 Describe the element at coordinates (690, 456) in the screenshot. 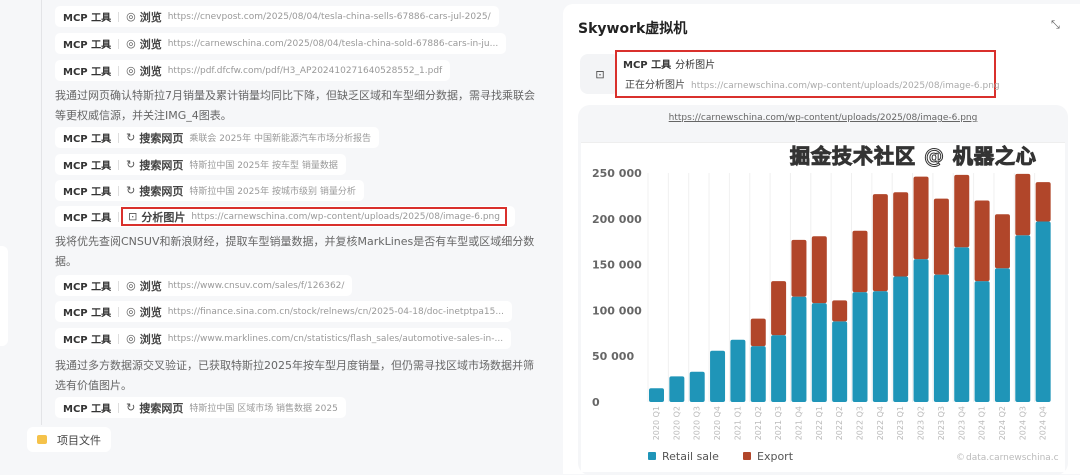

I see `legend-label: Retail sale` at that location.